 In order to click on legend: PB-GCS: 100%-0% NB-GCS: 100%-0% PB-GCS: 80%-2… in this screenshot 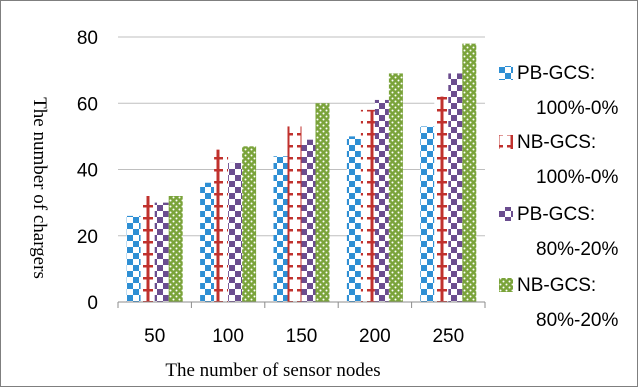, I will do `click(558, 197)`.